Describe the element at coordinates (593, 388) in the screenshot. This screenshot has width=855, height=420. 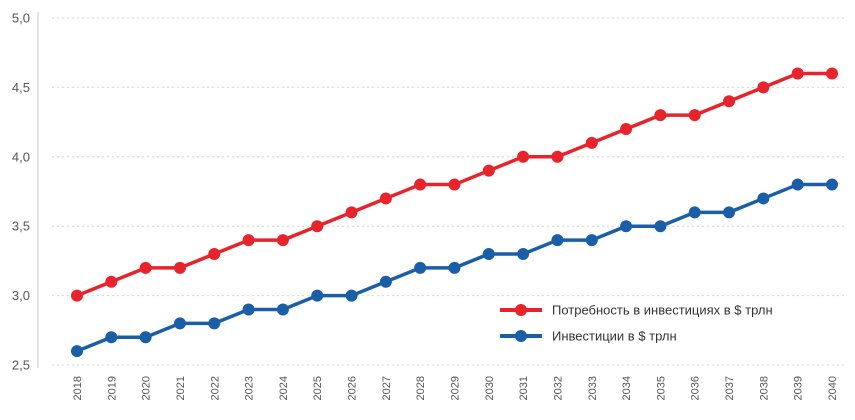
I see `x-tick-label: 2033` at that location.